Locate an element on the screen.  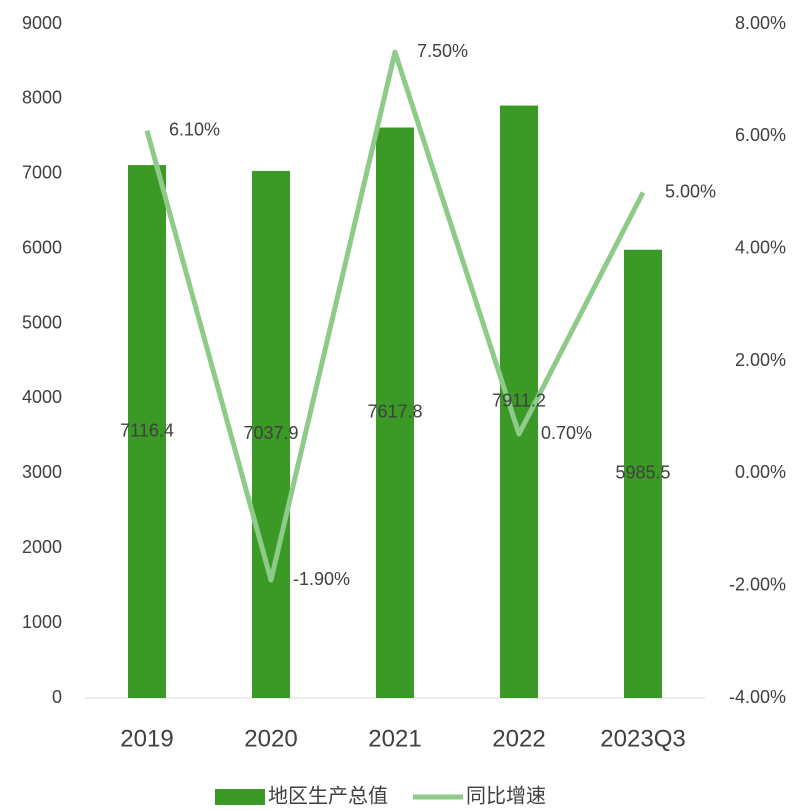
y-tick-label: 3000 is located at coordinates (42, 472).